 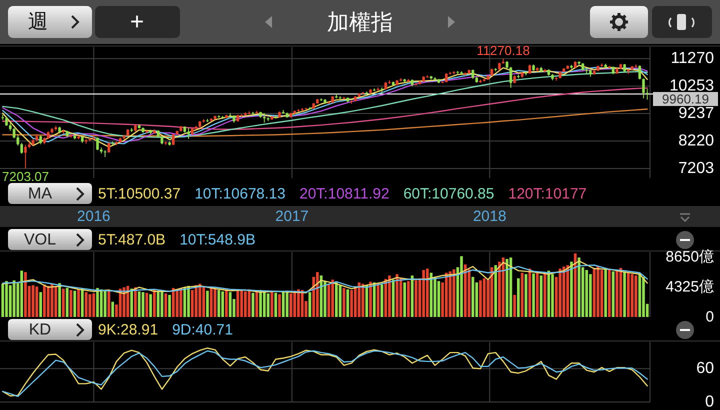 What do you see at coordinates (448, 194) in the screenshot?
I see `text: 60T:10760.85` at bounding box center [448, 194].